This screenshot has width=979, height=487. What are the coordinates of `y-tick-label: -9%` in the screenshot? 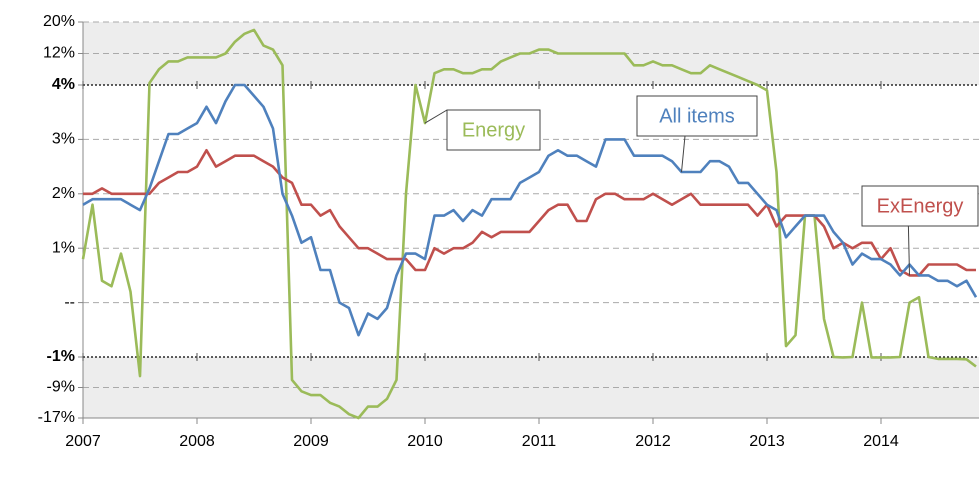 It's located at (61, 387).